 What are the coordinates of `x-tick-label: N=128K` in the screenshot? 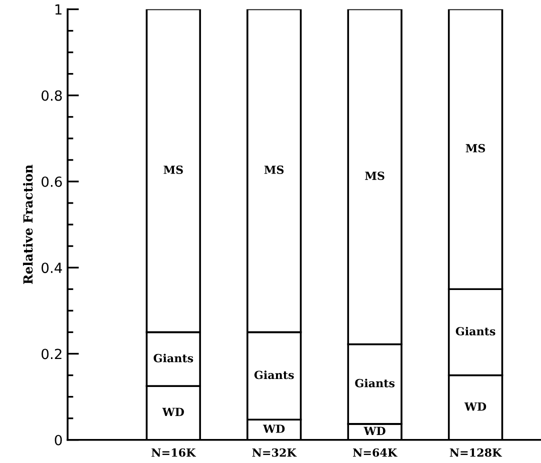 It's located at (476, 452).